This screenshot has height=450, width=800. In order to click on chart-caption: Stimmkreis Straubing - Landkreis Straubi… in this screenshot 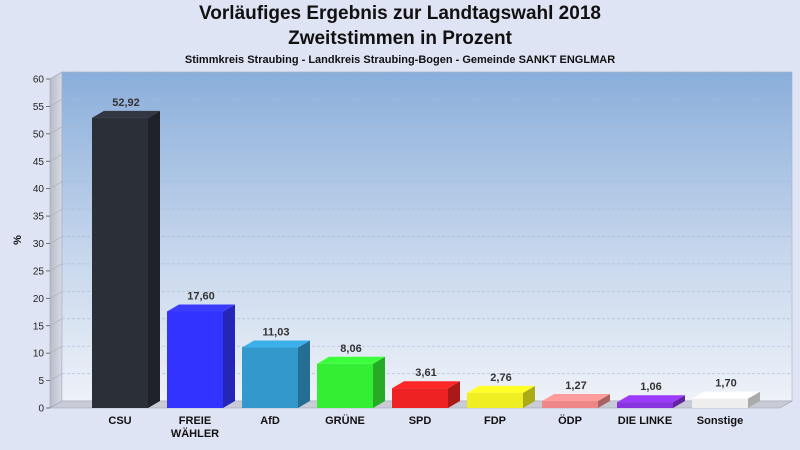, I will do `click(400, 60)`.